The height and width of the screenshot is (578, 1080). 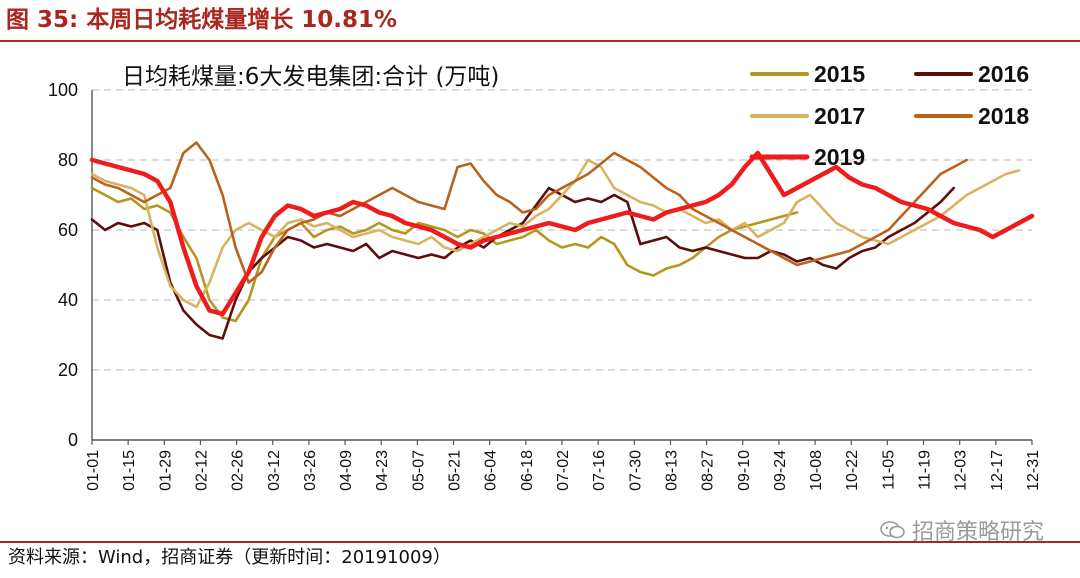 What do you see at coordinates (540, 542) in the screenshot?
I see `footer-rule` at bounding box center [540, 542].